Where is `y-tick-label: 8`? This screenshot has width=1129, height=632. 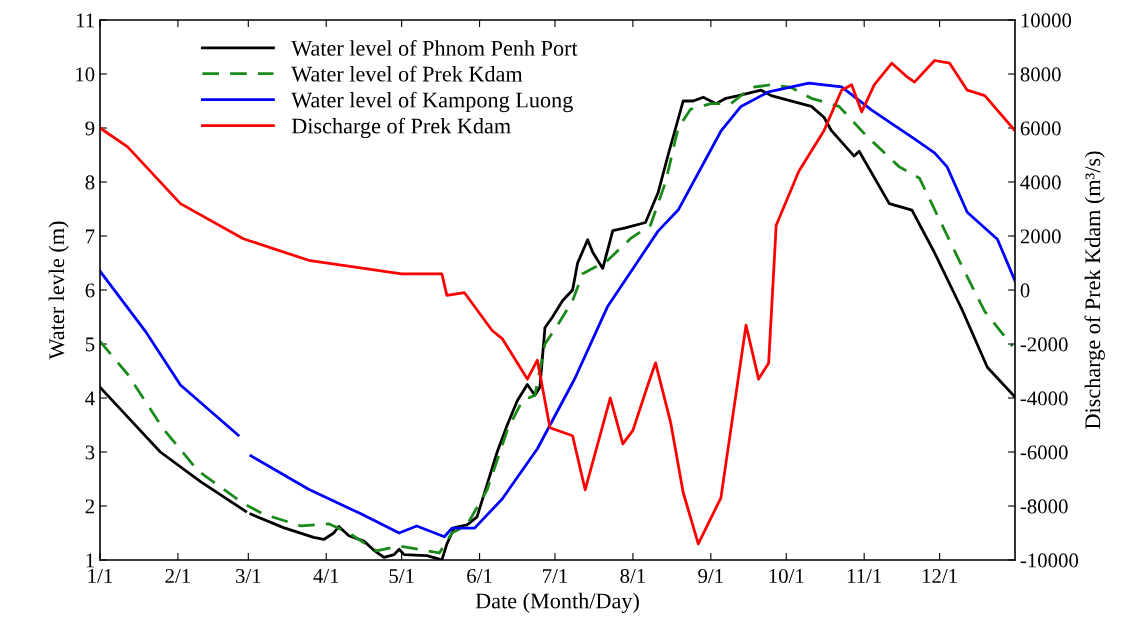 y-tick-label: 8 is located at coordinates (90, 182).